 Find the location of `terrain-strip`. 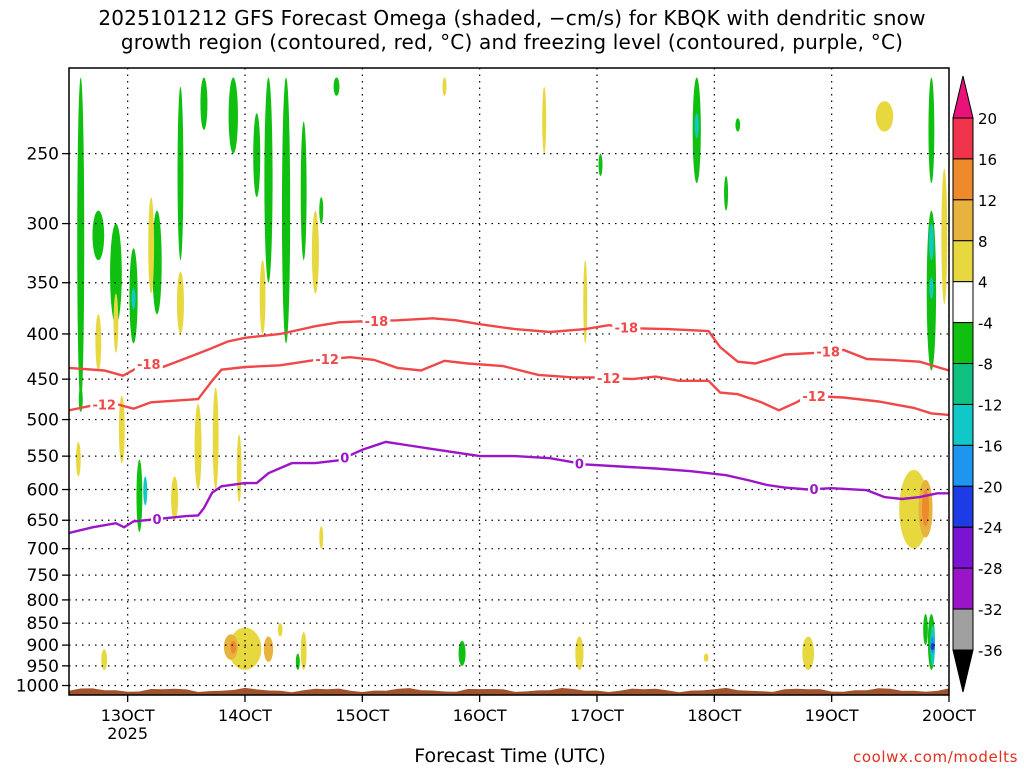

terrain-strip is located at coordinates (509, 691).